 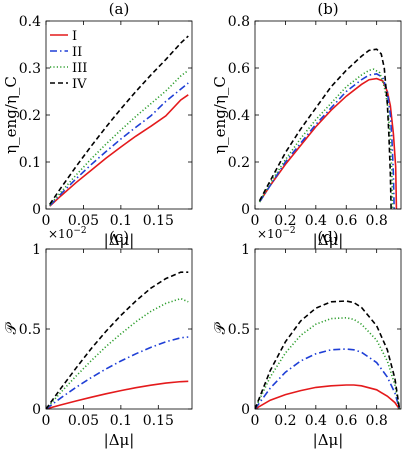 I want to click on legend-entry-i: I, so click(x=74, y=36).